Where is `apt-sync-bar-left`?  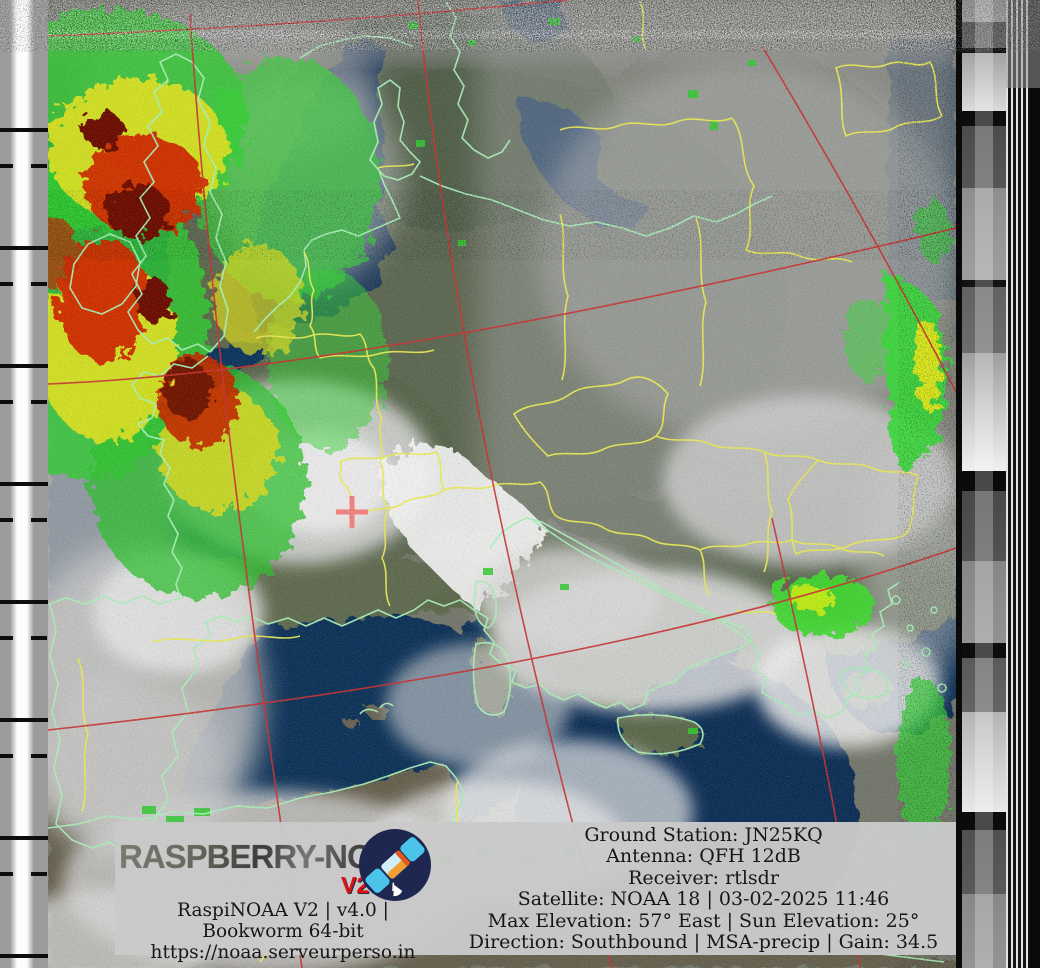 apt-sync-bar-left is located at coordinates (24, 484).